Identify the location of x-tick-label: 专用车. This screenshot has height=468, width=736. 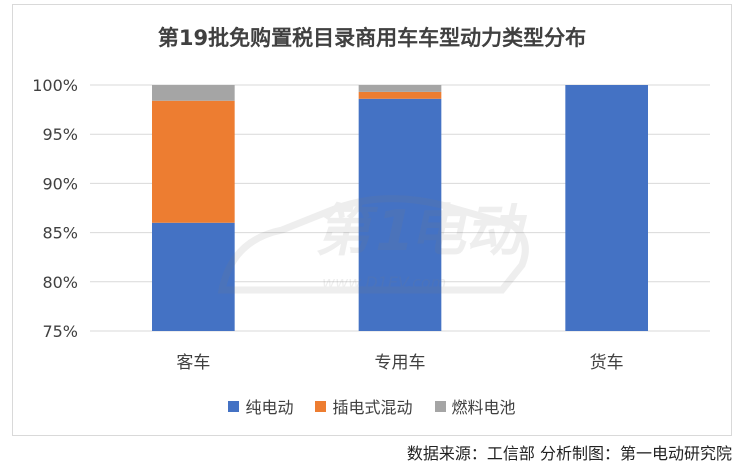
(400, 363).